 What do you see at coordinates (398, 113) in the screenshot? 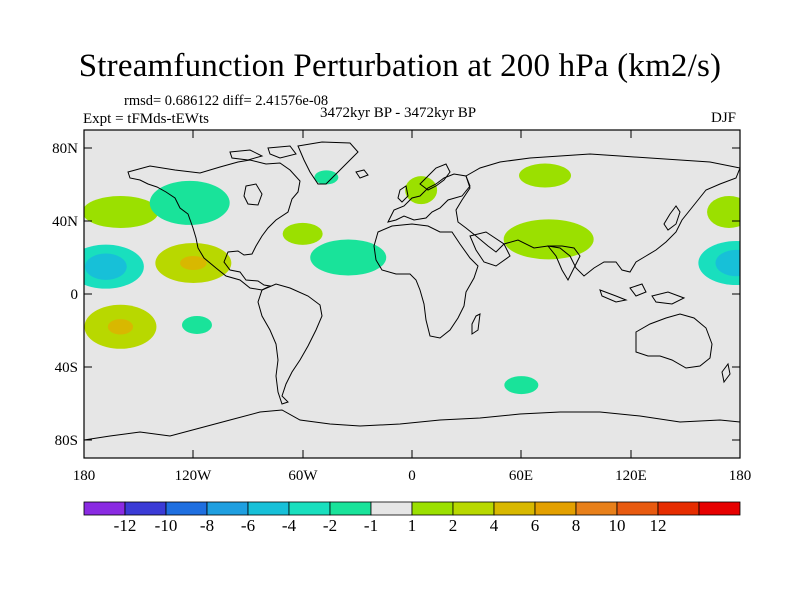
I see `period-label: 3472kyr BP - 3472kyr BP` at bounding box center [398, 113].